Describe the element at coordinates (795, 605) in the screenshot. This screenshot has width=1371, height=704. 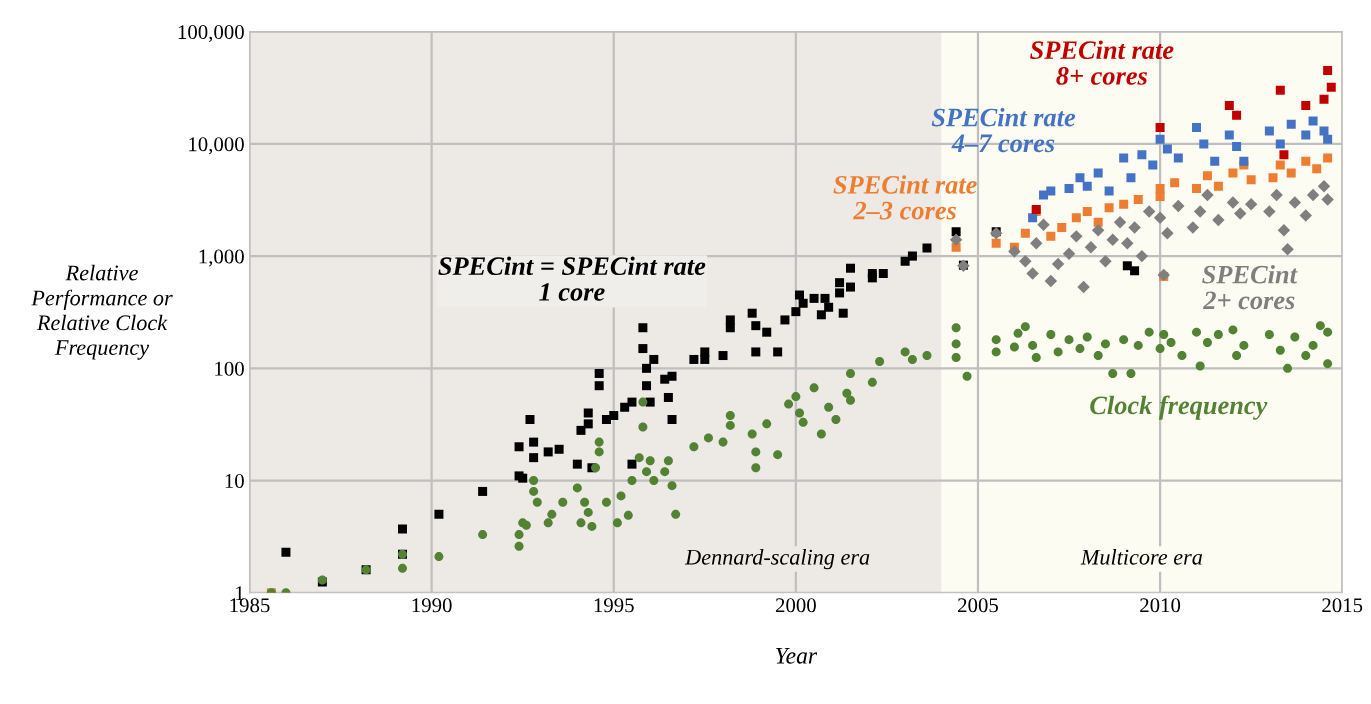
I see `x-tick-label: 2000` at that location.